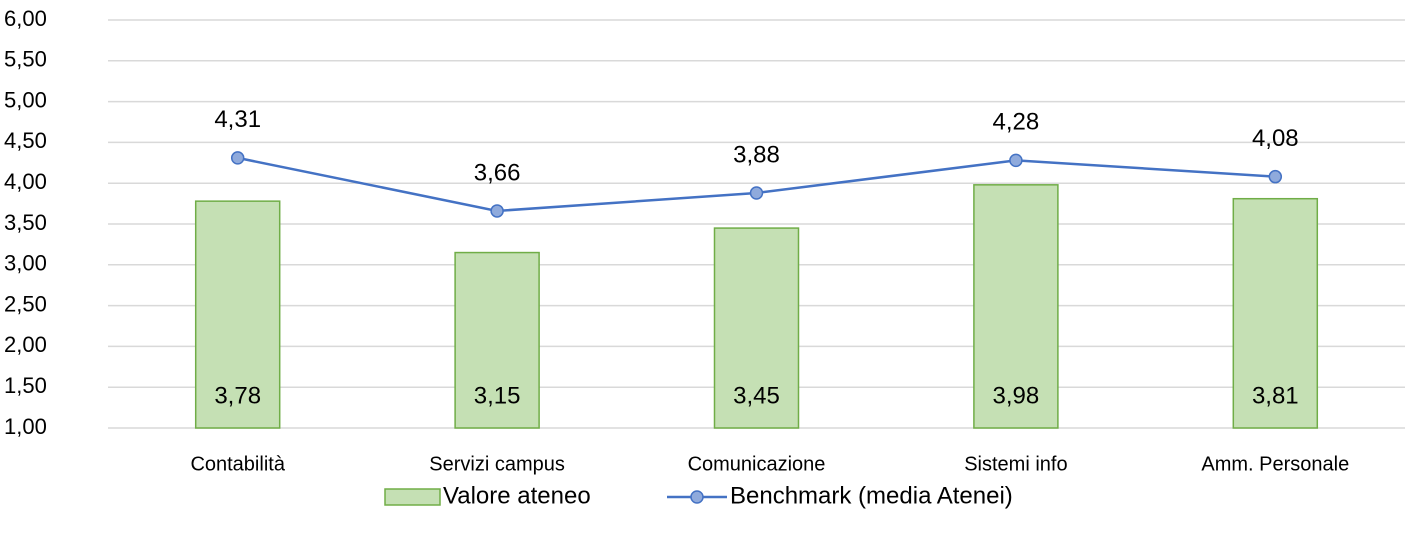 This screenshot has width=1424, height=539. I want to click on data-label: 3,98, so click(1016, 395).